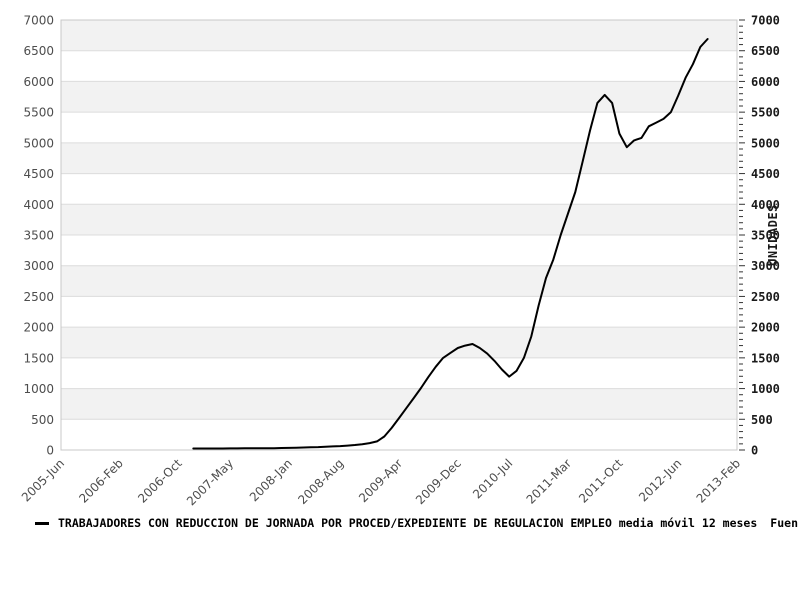 The image size is (800, 600). Describe the element at coordinates (765, 205) in the screenshot. I see `y-axis-label-right: 4000` at that location.